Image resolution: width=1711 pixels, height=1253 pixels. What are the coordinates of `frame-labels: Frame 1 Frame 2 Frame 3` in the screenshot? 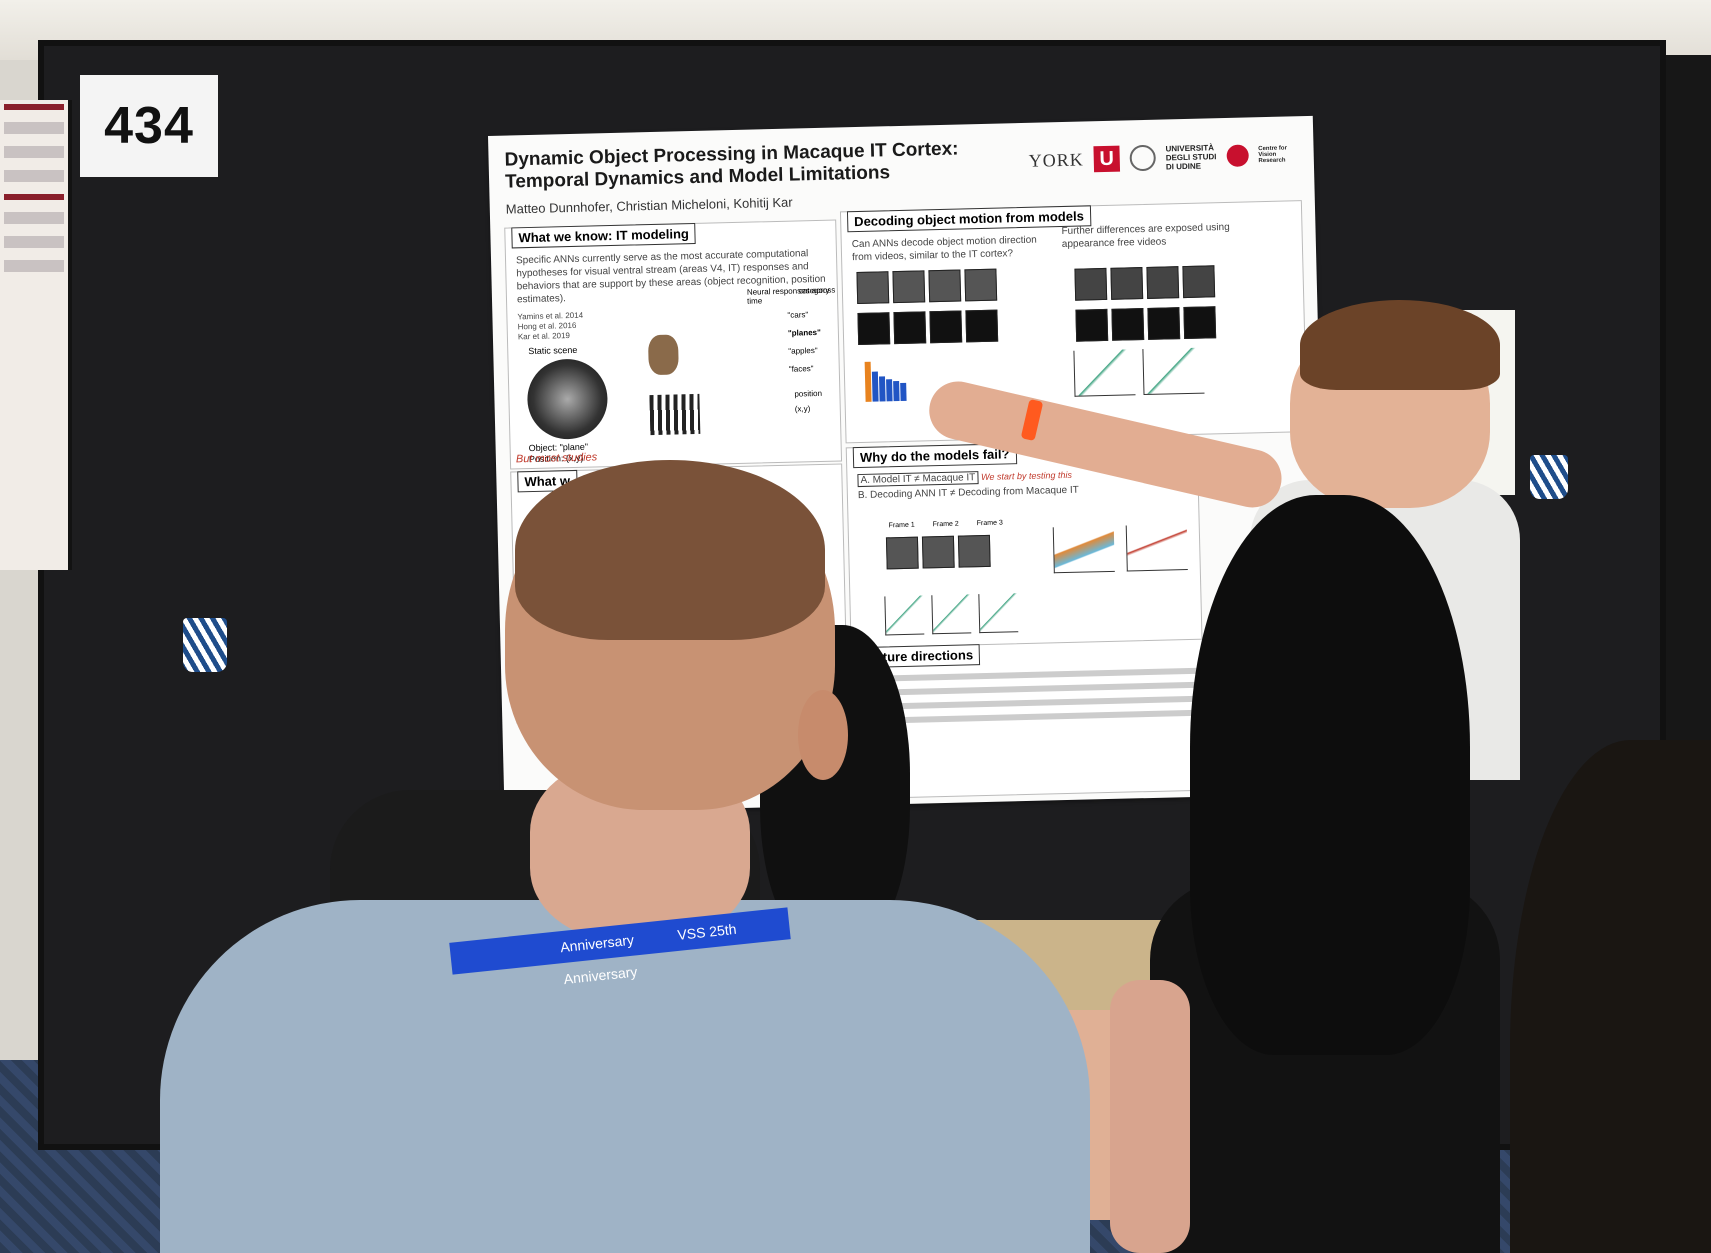 It's located at (946, 525).